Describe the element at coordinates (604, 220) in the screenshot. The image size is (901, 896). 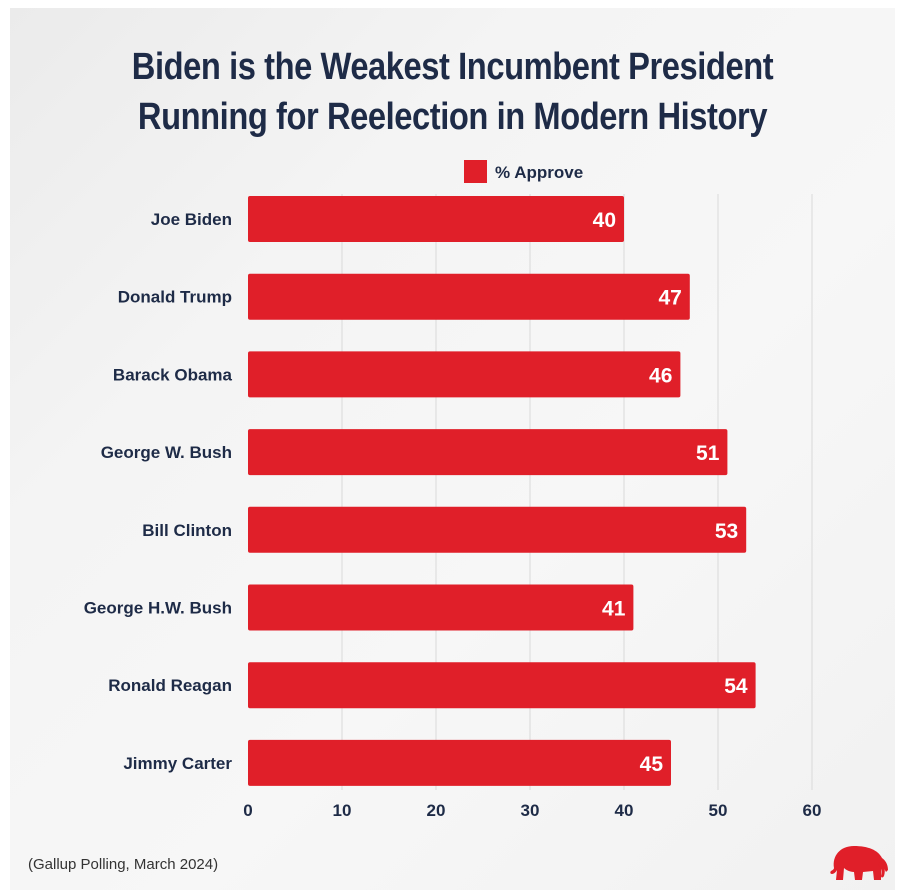
I see `bar-value-label: 40` at that location.